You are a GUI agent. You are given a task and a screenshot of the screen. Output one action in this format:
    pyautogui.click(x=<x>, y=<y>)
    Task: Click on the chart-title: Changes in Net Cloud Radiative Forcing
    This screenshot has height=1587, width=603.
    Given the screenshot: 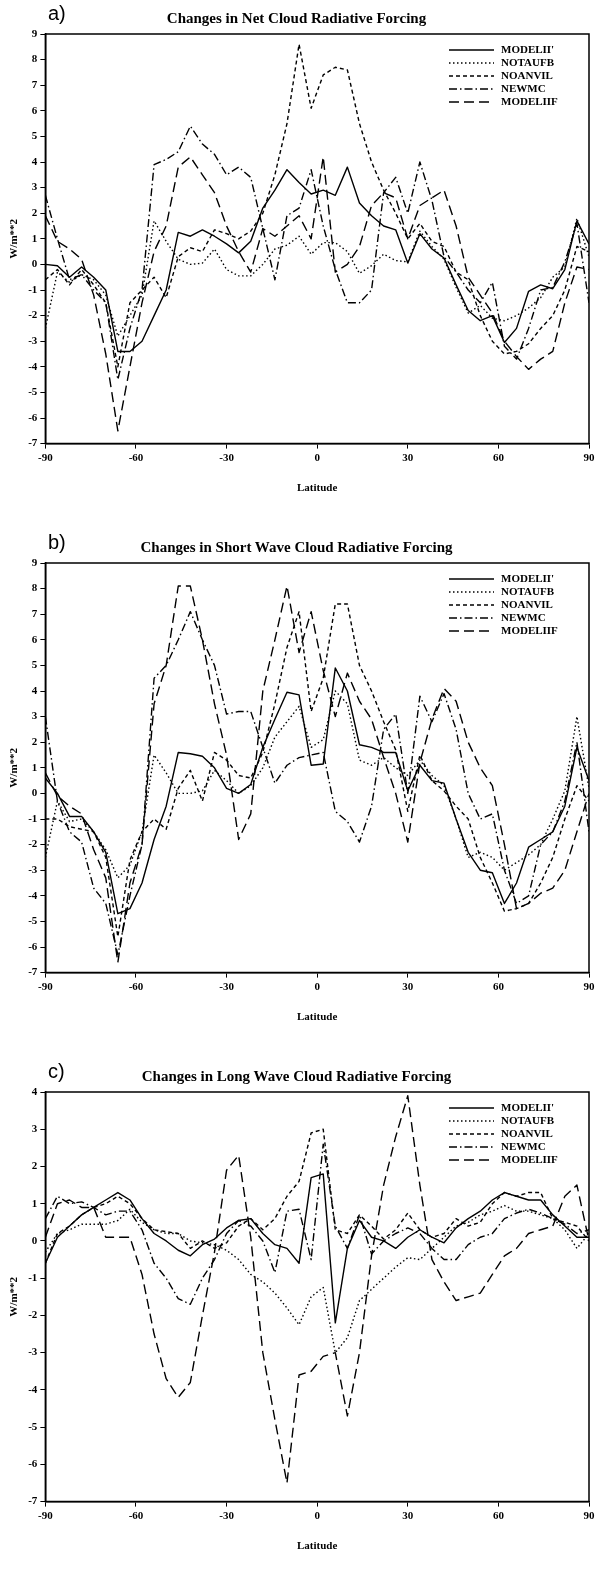 What is the action you would take?
    pyautogui.click(x=296, y=17)
    